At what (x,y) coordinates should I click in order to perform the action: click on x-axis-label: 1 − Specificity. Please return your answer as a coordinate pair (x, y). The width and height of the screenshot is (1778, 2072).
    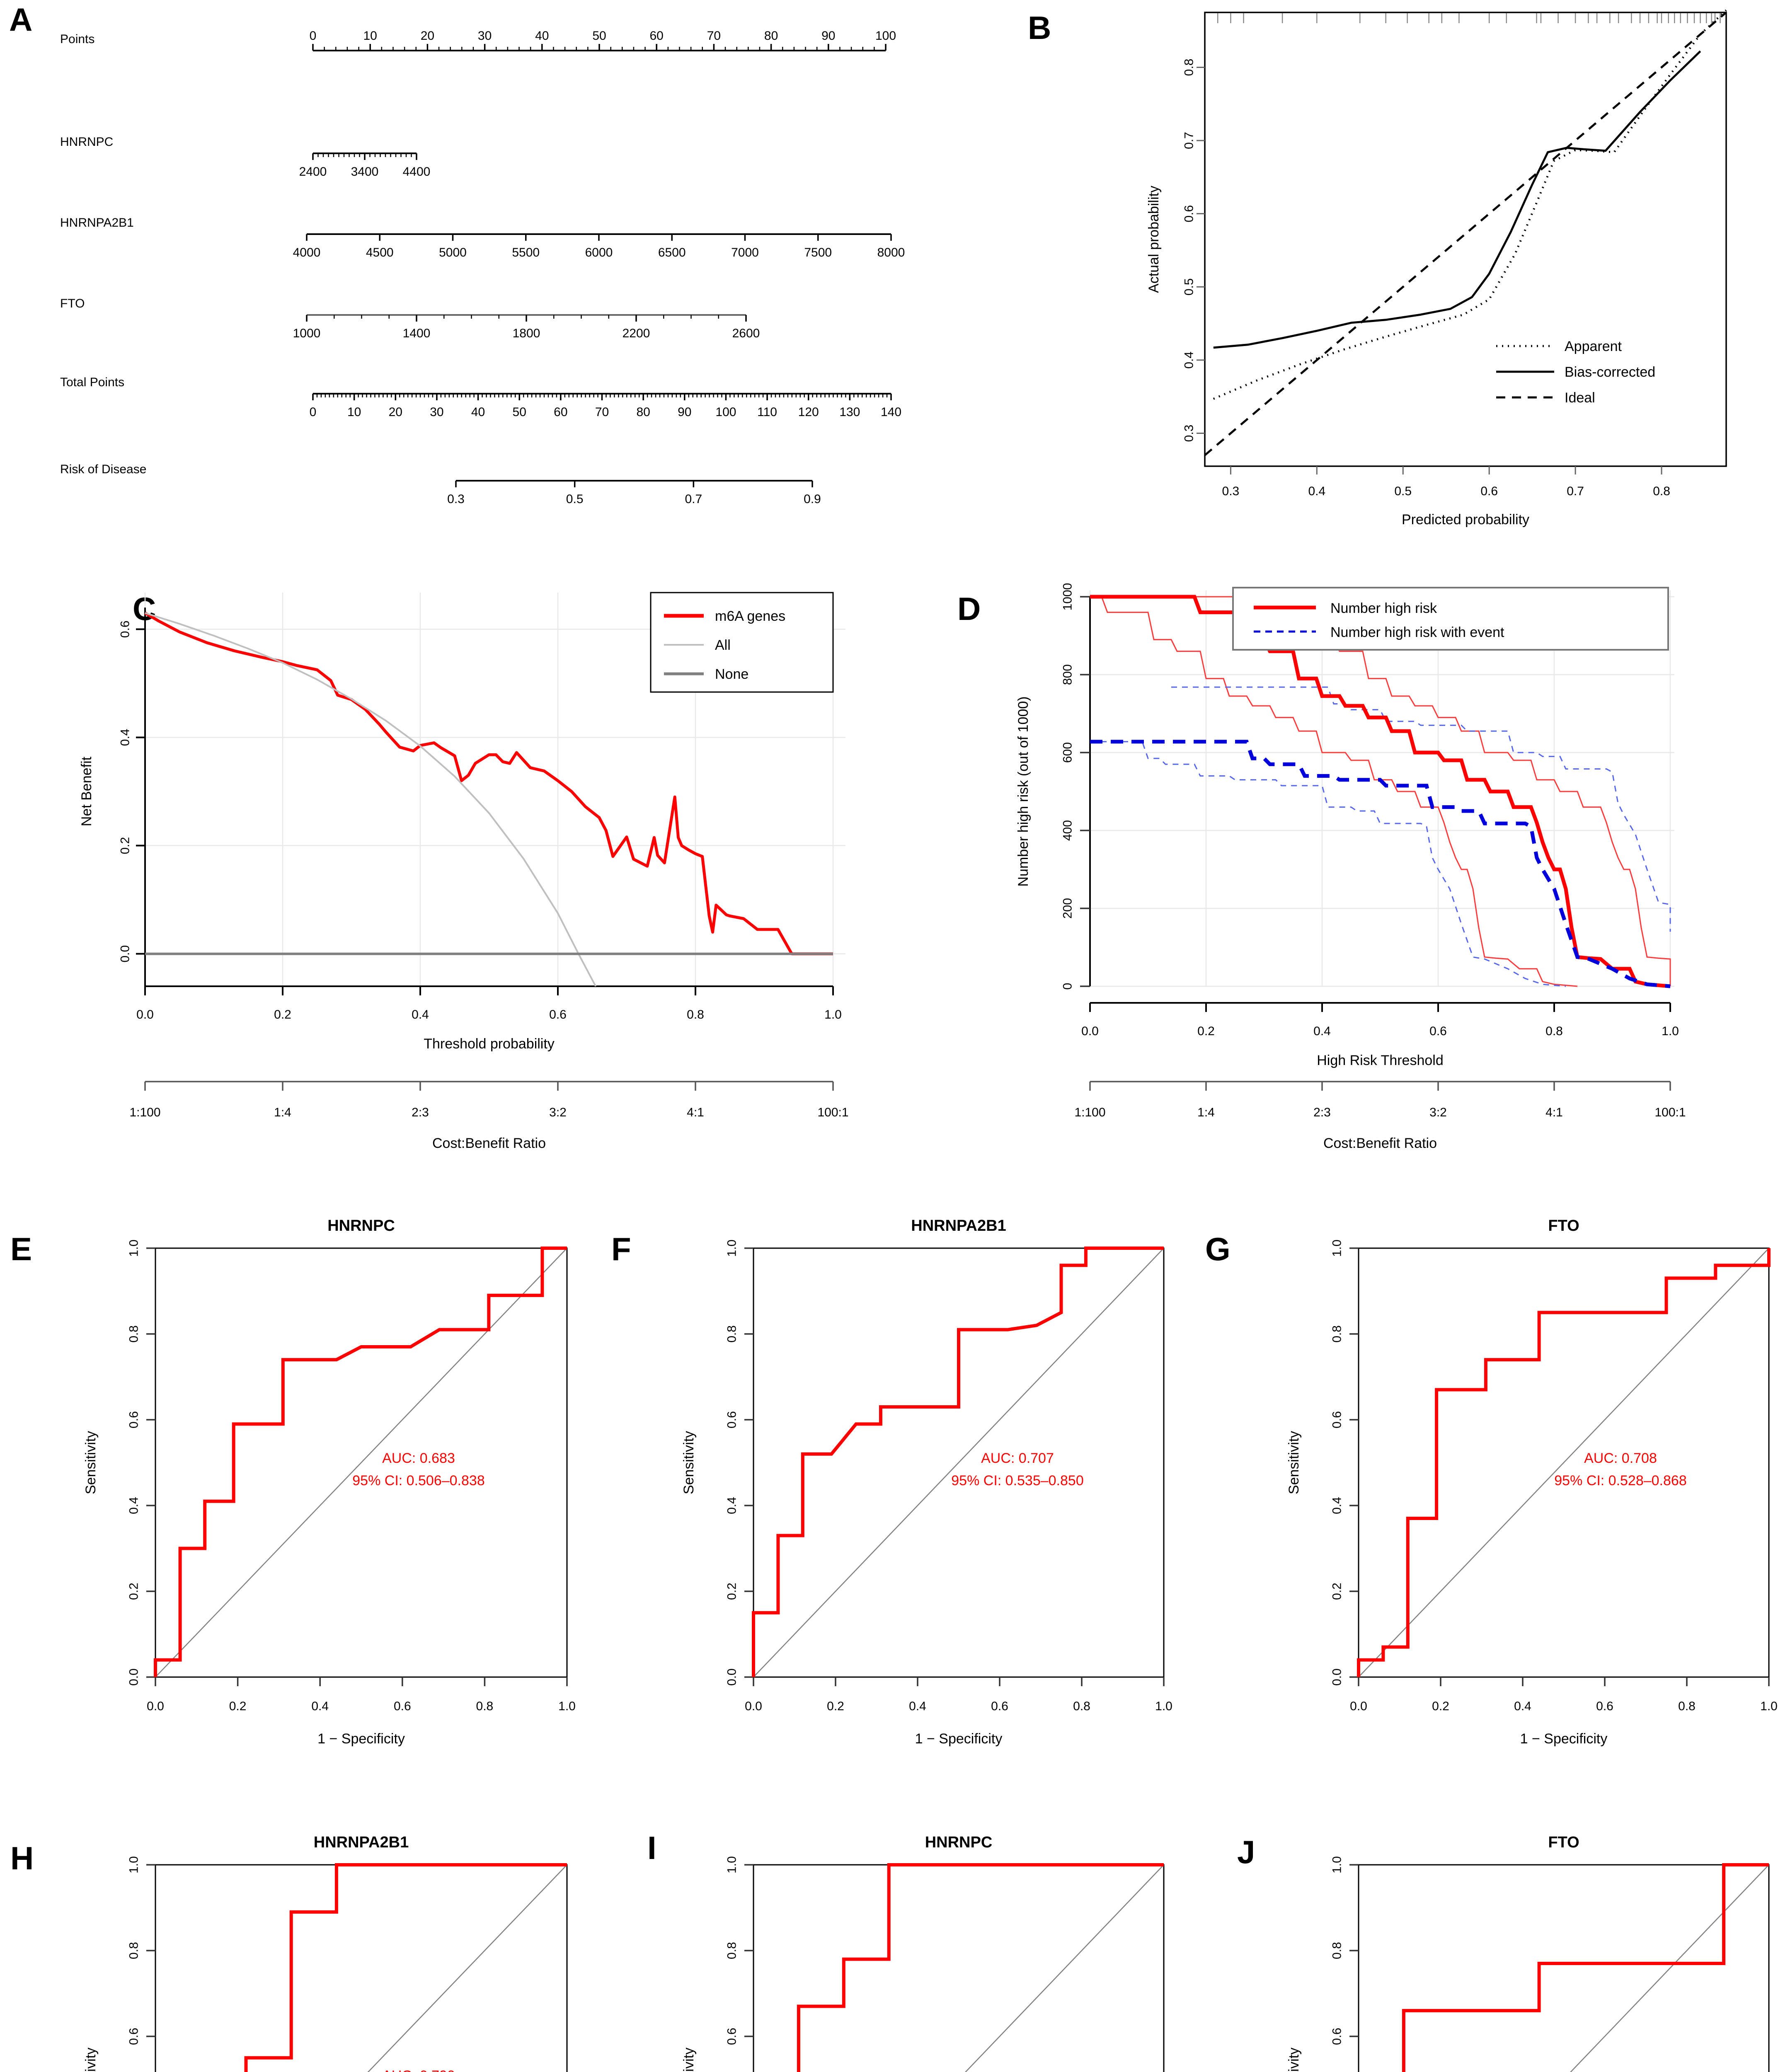
    Looking at the image, I should click on (361, 1739).